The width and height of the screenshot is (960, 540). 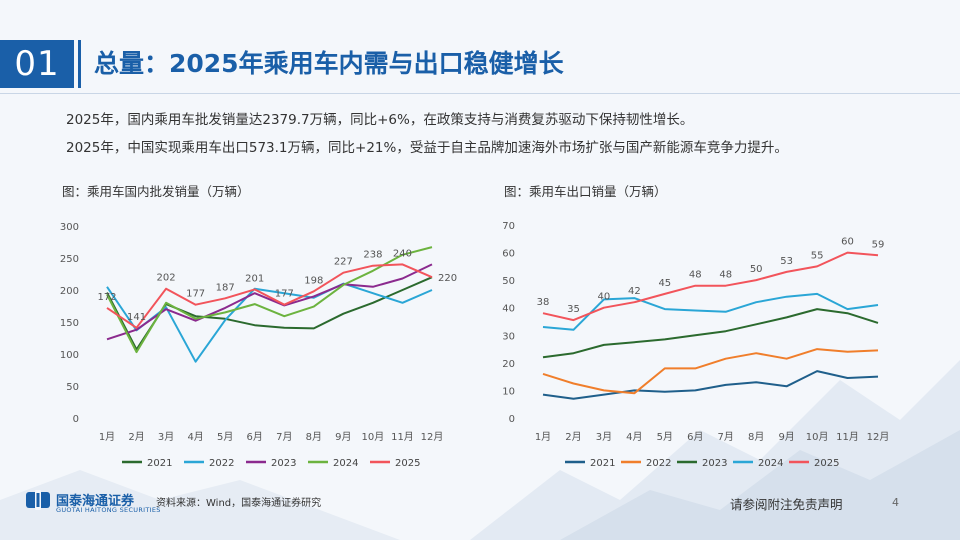 What do you see at coordinates (38, 500) in the screenshot?
I see `brand-logo-icon` at bounding box center [38, 500].